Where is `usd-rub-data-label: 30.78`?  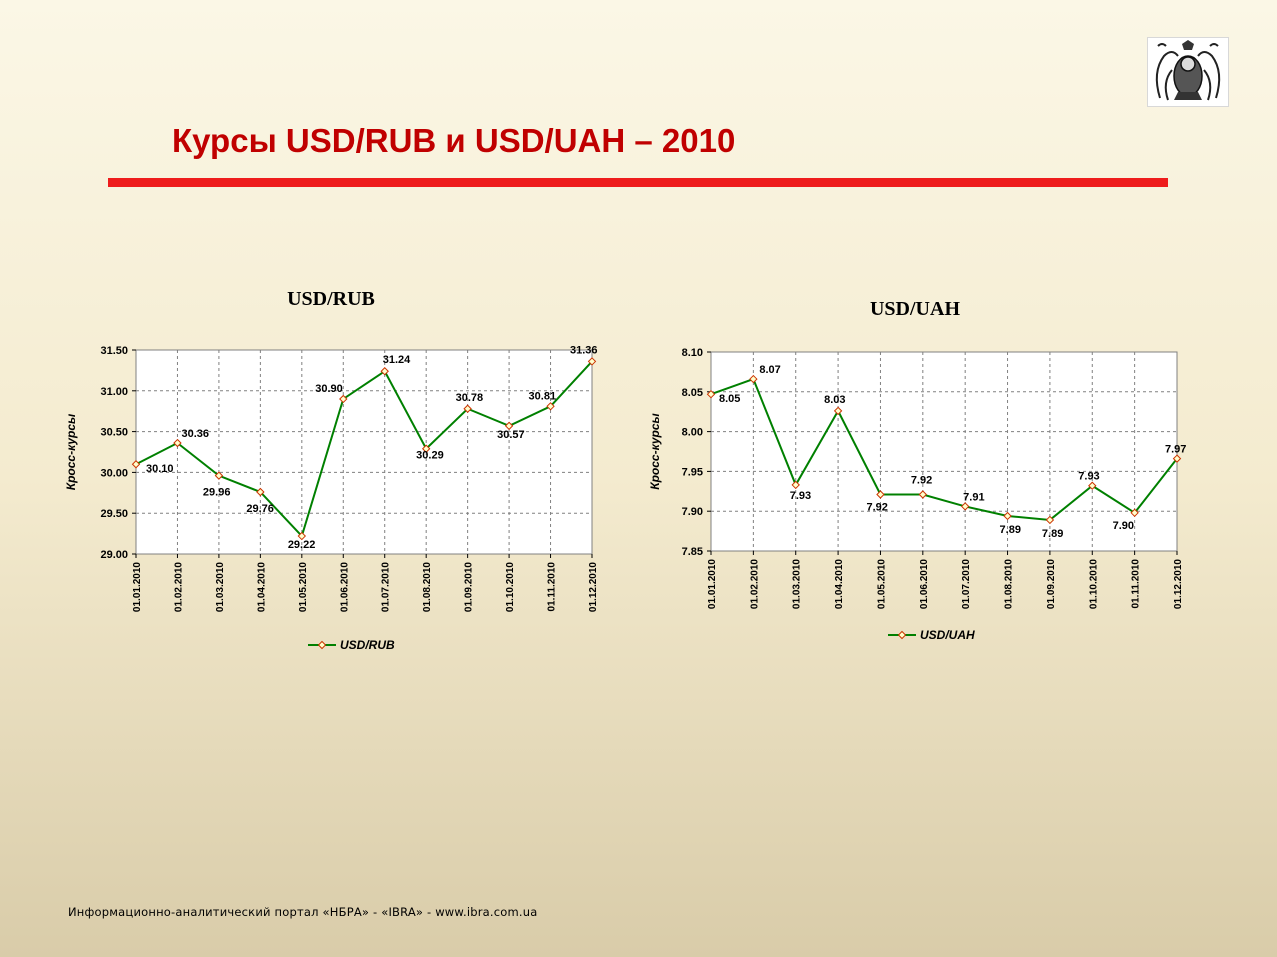 usd-rub-data-label: 30.78 is located at coordinates (470, 398).